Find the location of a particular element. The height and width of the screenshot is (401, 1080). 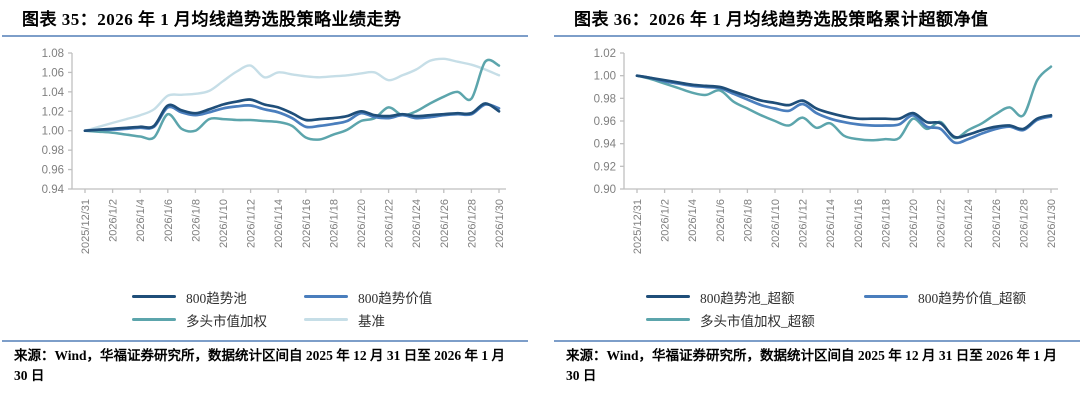

series-line-800趋势池_超额 is located at coordinates (844, 106).